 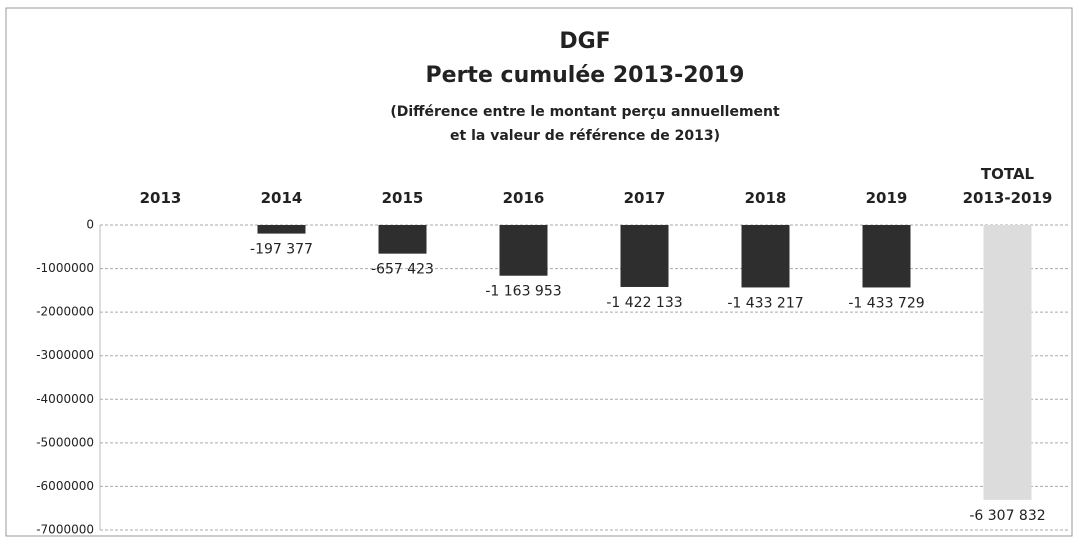 What do you see at coordinates (886, 303) in the screenshot?
I see `data-label: -1 433 729` at bounding box center [886, 303].